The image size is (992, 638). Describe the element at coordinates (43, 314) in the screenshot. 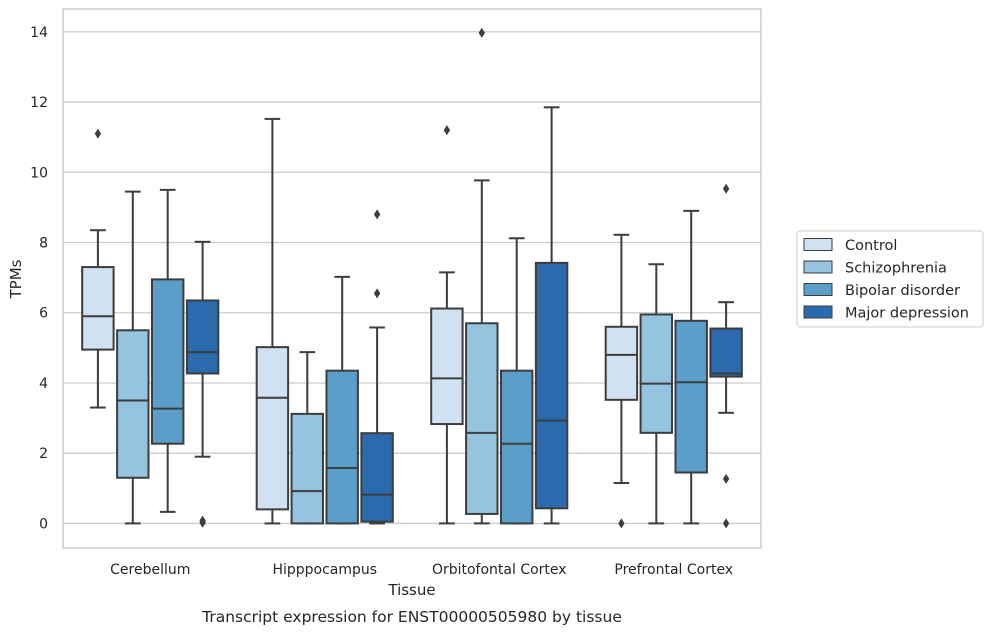

I see `y-tick-label-6: 6` at that location.